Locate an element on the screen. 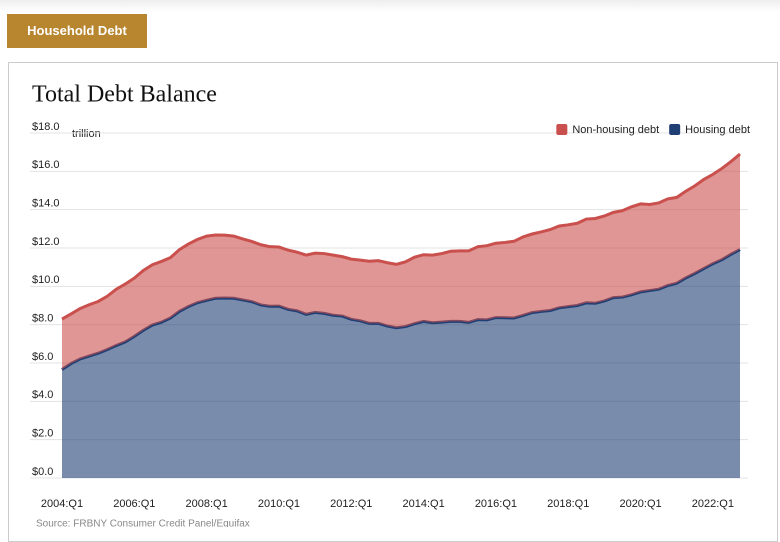 The image size is (780, 542). section-badge: Household Debt is located at coordinates (77, 31).